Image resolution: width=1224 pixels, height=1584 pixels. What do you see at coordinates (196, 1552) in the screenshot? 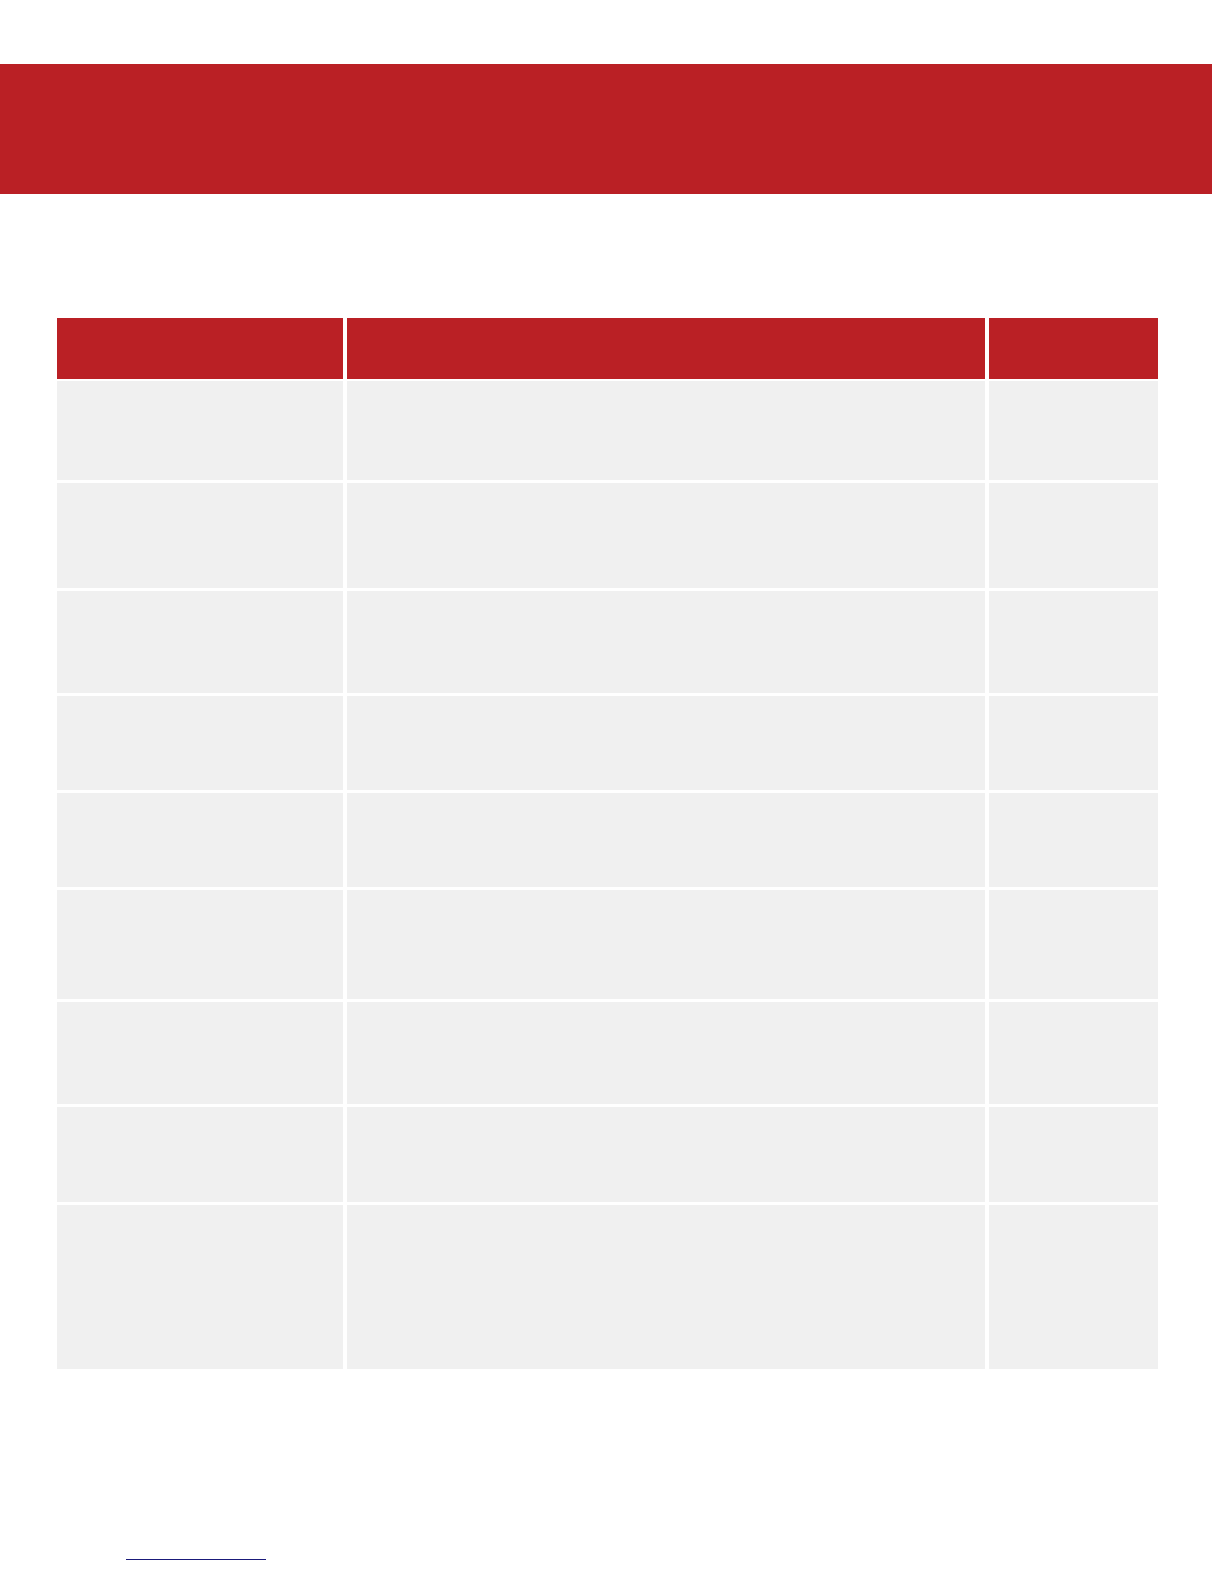
I see `footer-link` at bounding box center [196, 1552].